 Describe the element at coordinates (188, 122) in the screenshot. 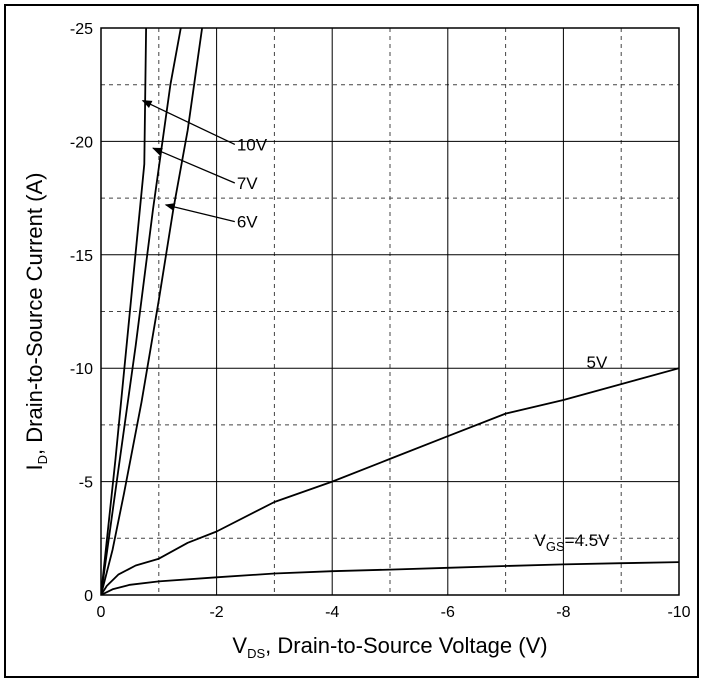

I see `arrow-10v` at that location.